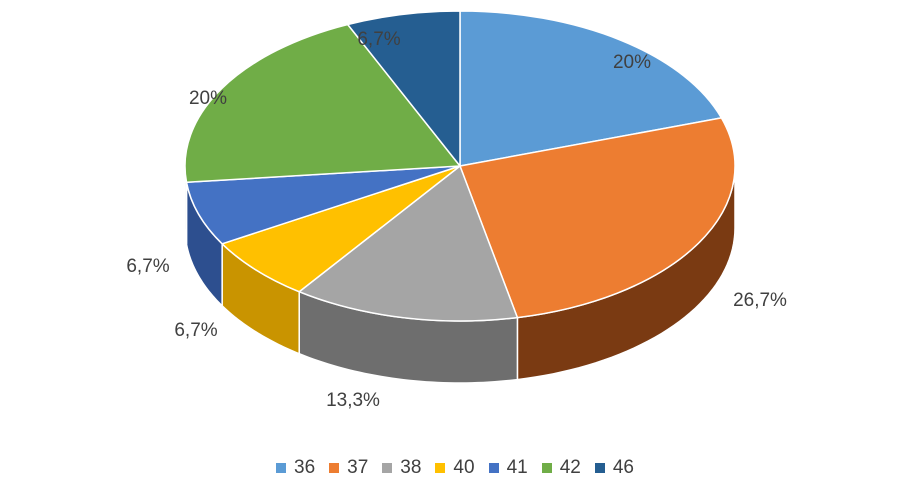 This screenshot has width=910, height=493. Describe the element at coordinates (147, 266) in the screenshot. I see `data-label-41: 6,7%` at that location.